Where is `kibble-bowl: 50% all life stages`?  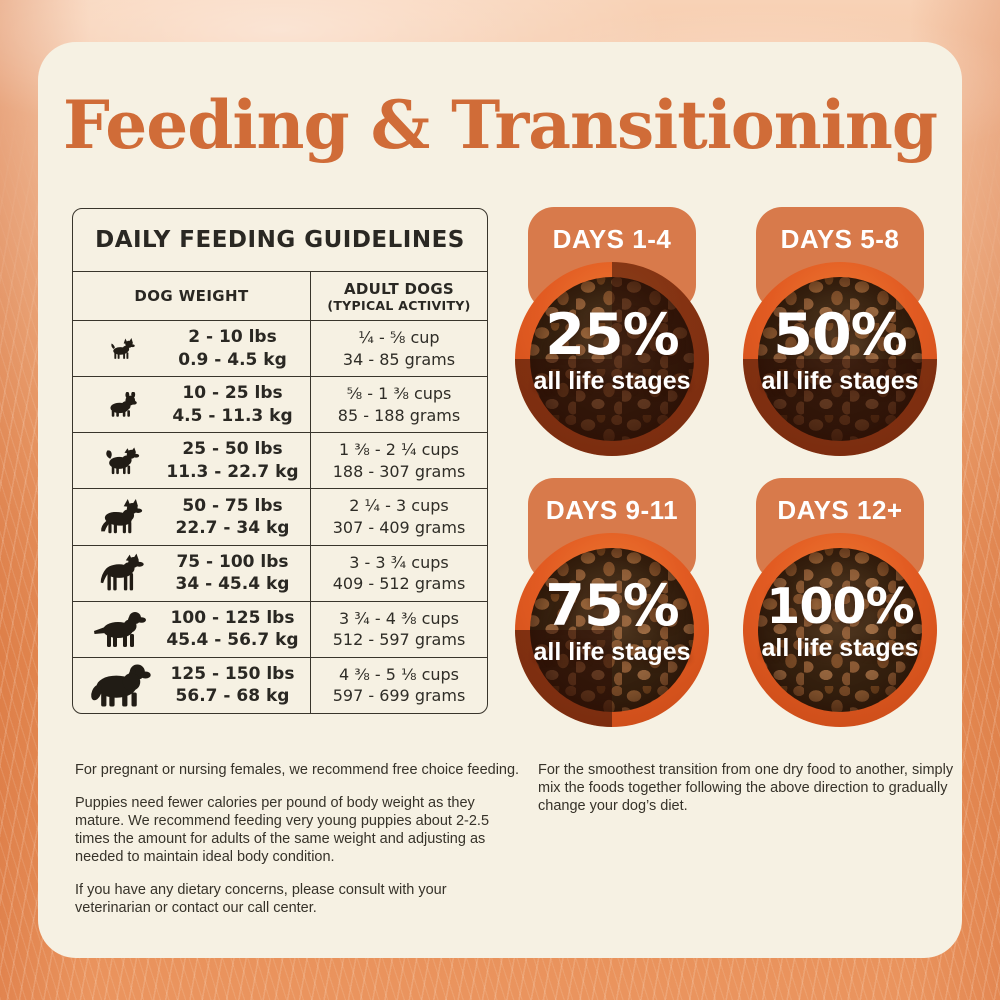
kibble-bowl: 50% all life stages is located at coordinates (840, 359).